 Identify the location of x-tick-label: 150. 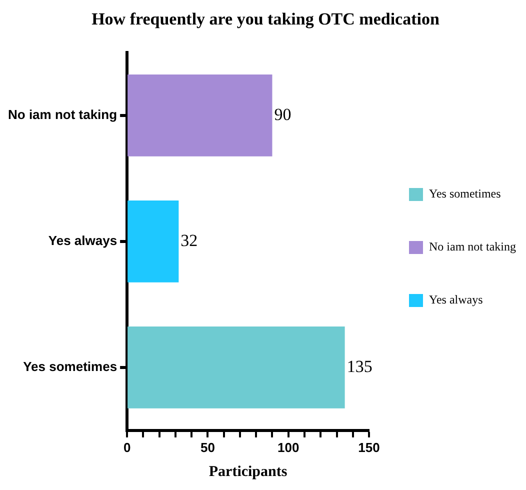
(369, 447).